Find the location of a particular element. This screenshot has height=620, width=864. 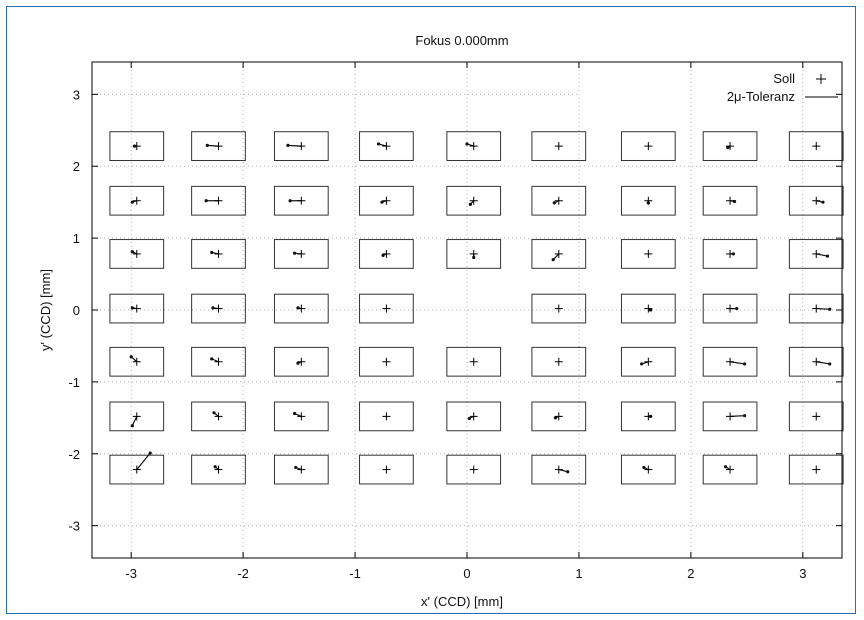

tick-label-y: 0 is located at coordinates (76, 310).